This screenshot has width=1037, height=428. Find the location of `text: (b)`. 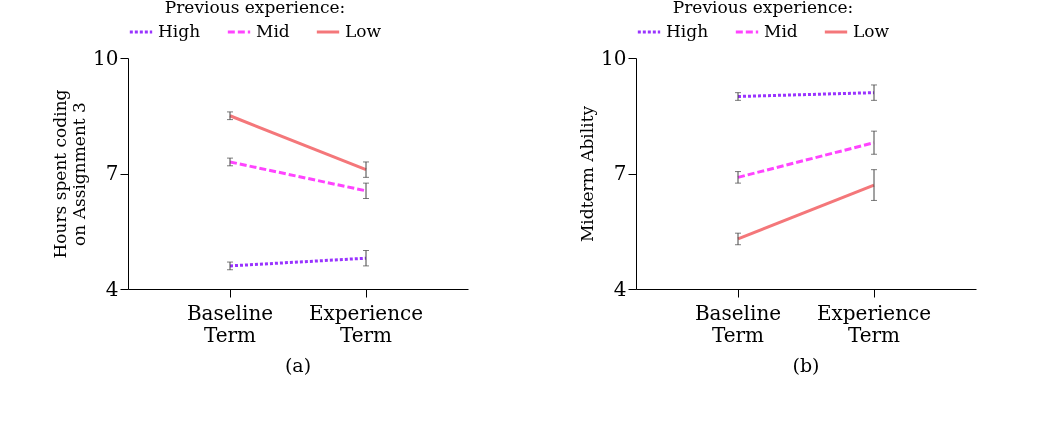

text: (b) is located at coordinates (806, 365).